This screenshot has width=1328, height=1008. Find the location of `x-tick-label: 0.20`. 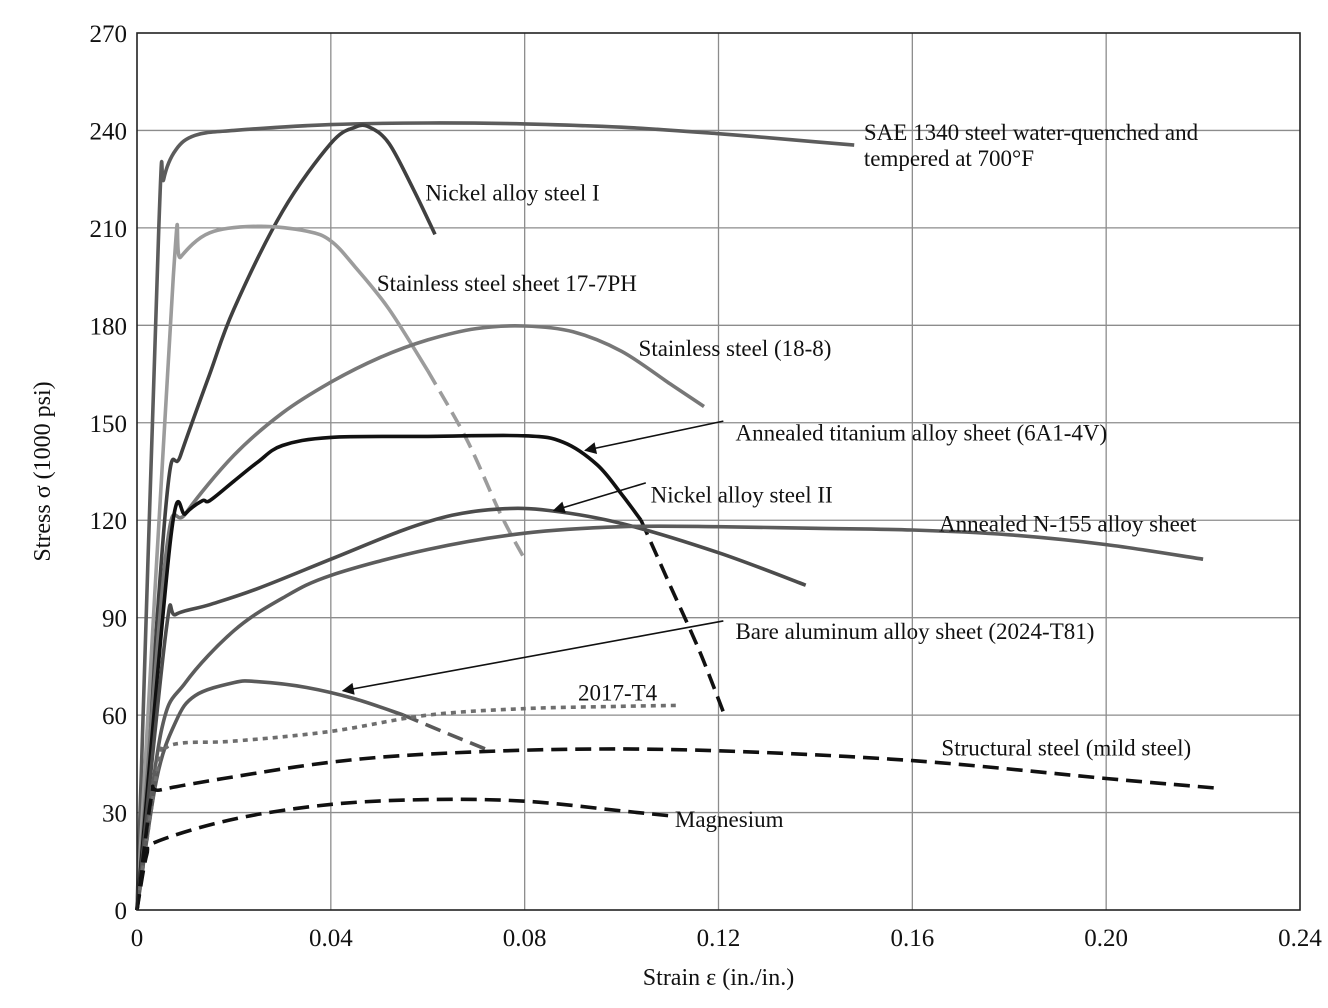

x-tick-label: 0.20 is located at coordinates (1106, 938).